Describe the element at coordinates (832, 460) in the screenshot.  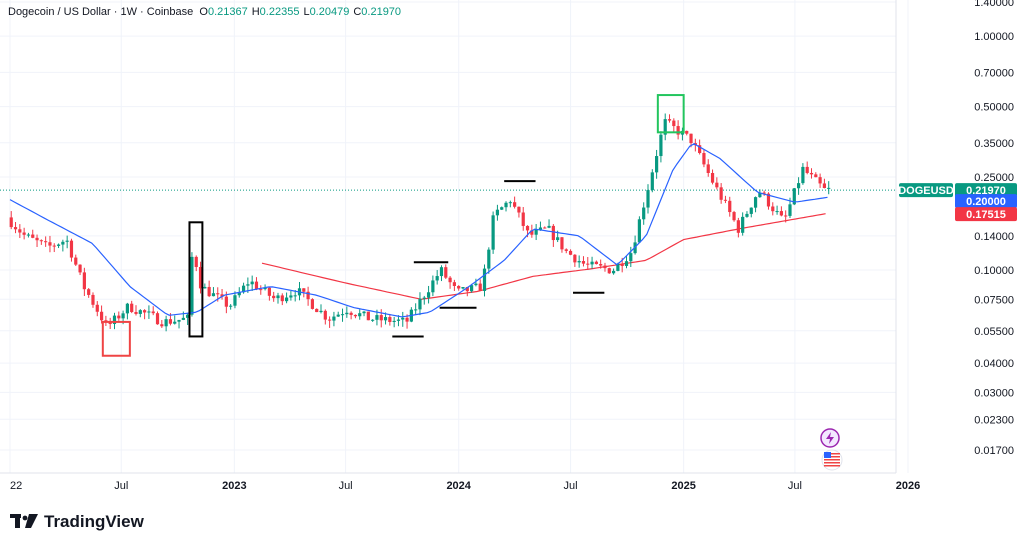
I see `flag-stripe` at that location.